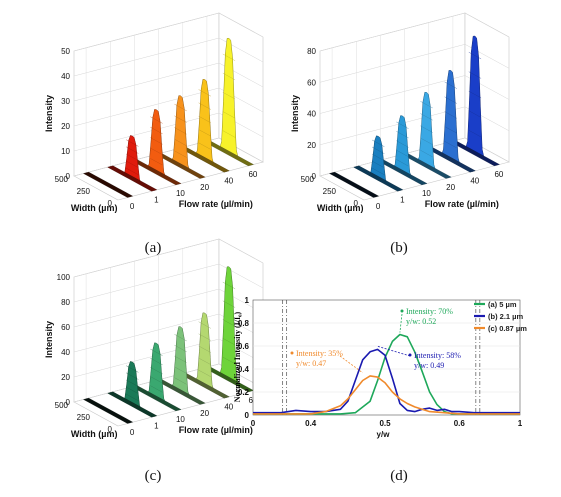 The height and width of the screenshot is (497, 561). What do you see at coordinates (244, 323) in the screenshot?
I see `y-tick-label: 0.8` at bounding box center [244, 323].